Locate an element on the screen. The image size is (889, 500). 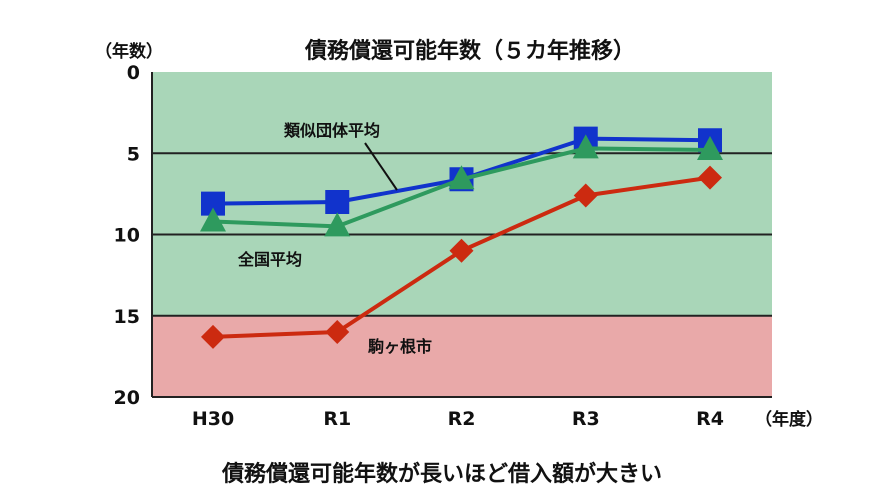
y-axis-label: （年数） is located at coordinates (129, 51).